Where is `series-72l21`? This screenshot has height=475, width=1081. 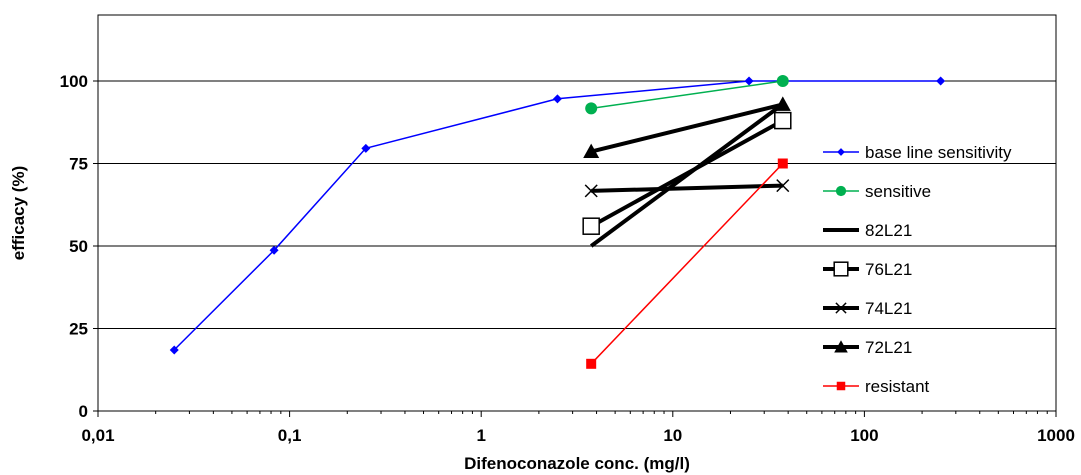
series-72l21 is located at coordinates (687, 127).